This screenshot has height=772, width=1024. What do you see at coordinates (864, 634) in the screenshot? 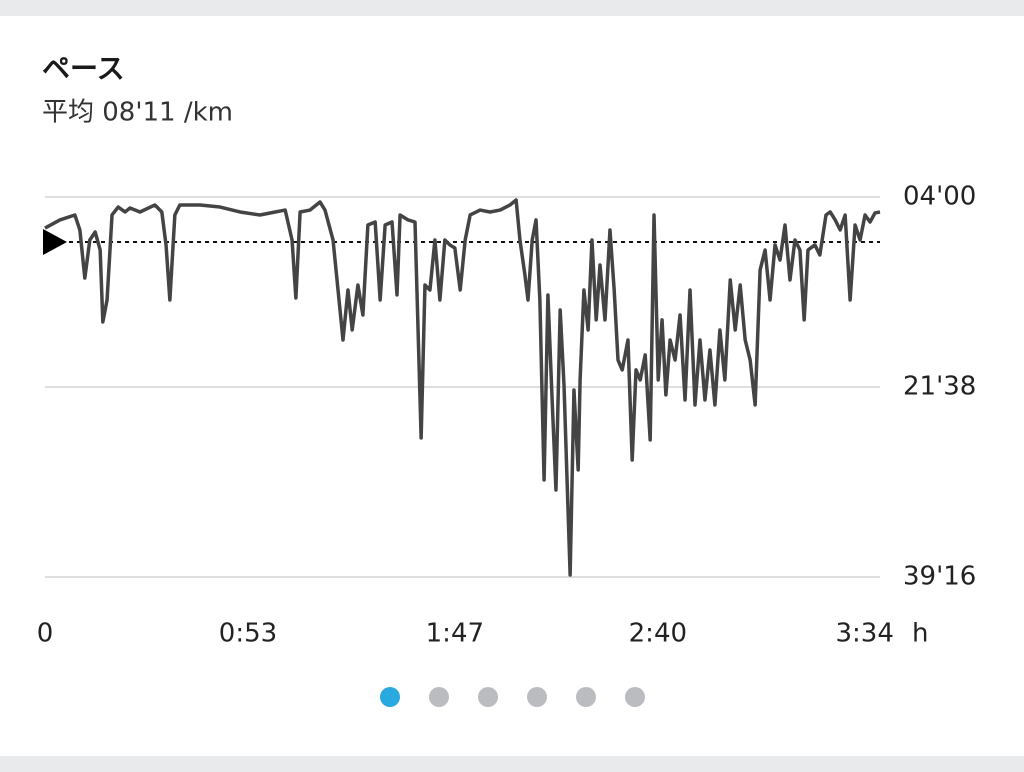
I see `x-tick-label: 3:34` at bounding box center [864, 634].